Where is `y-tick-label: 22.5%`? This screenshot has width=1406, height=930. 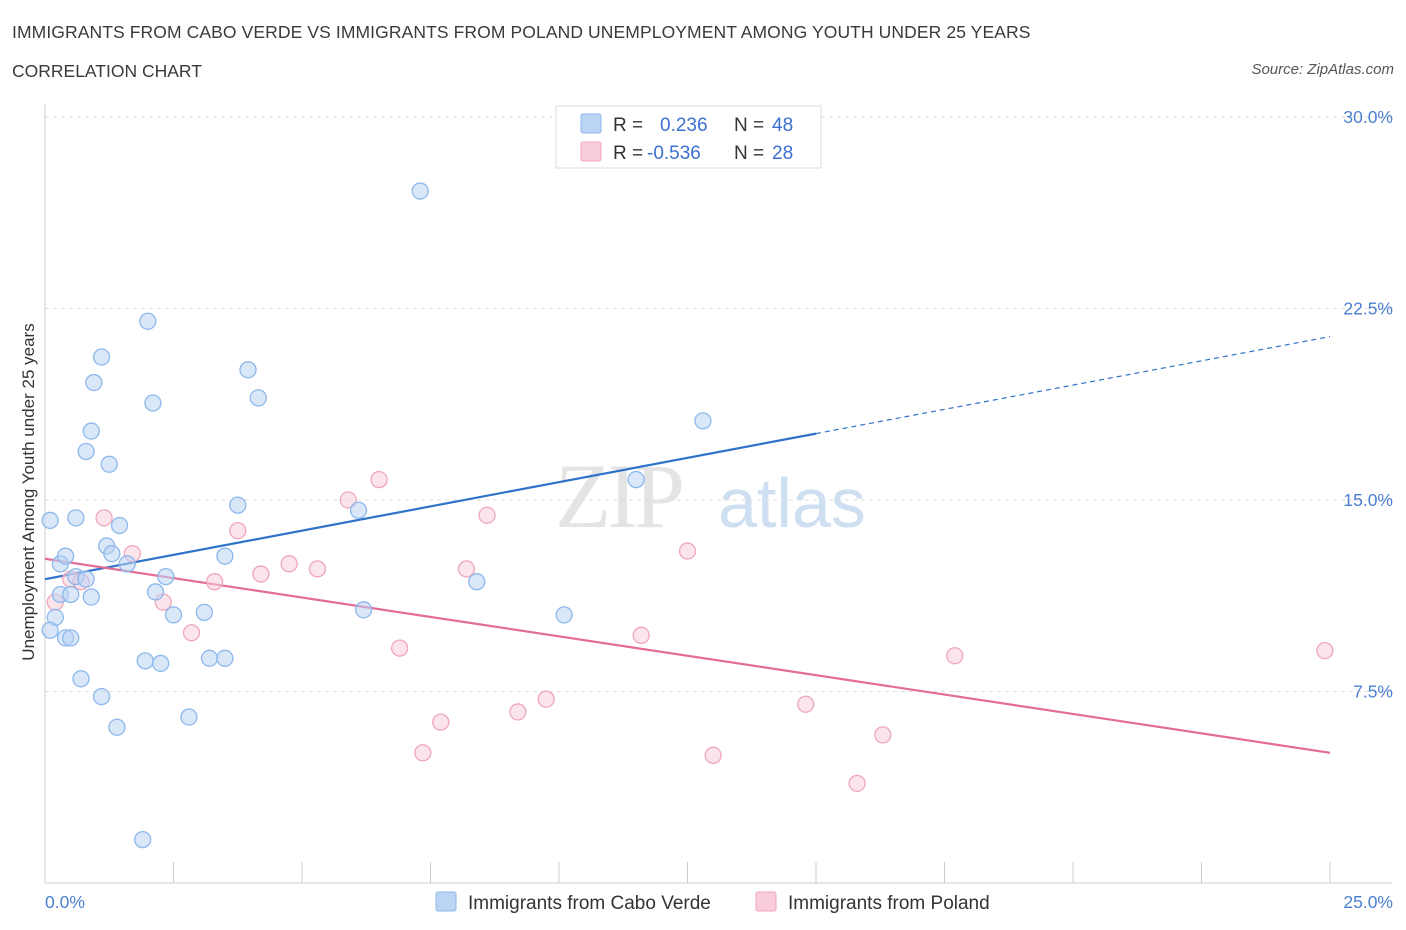
y-tick-label: 22.5% is located at coordinates (1368, 309).